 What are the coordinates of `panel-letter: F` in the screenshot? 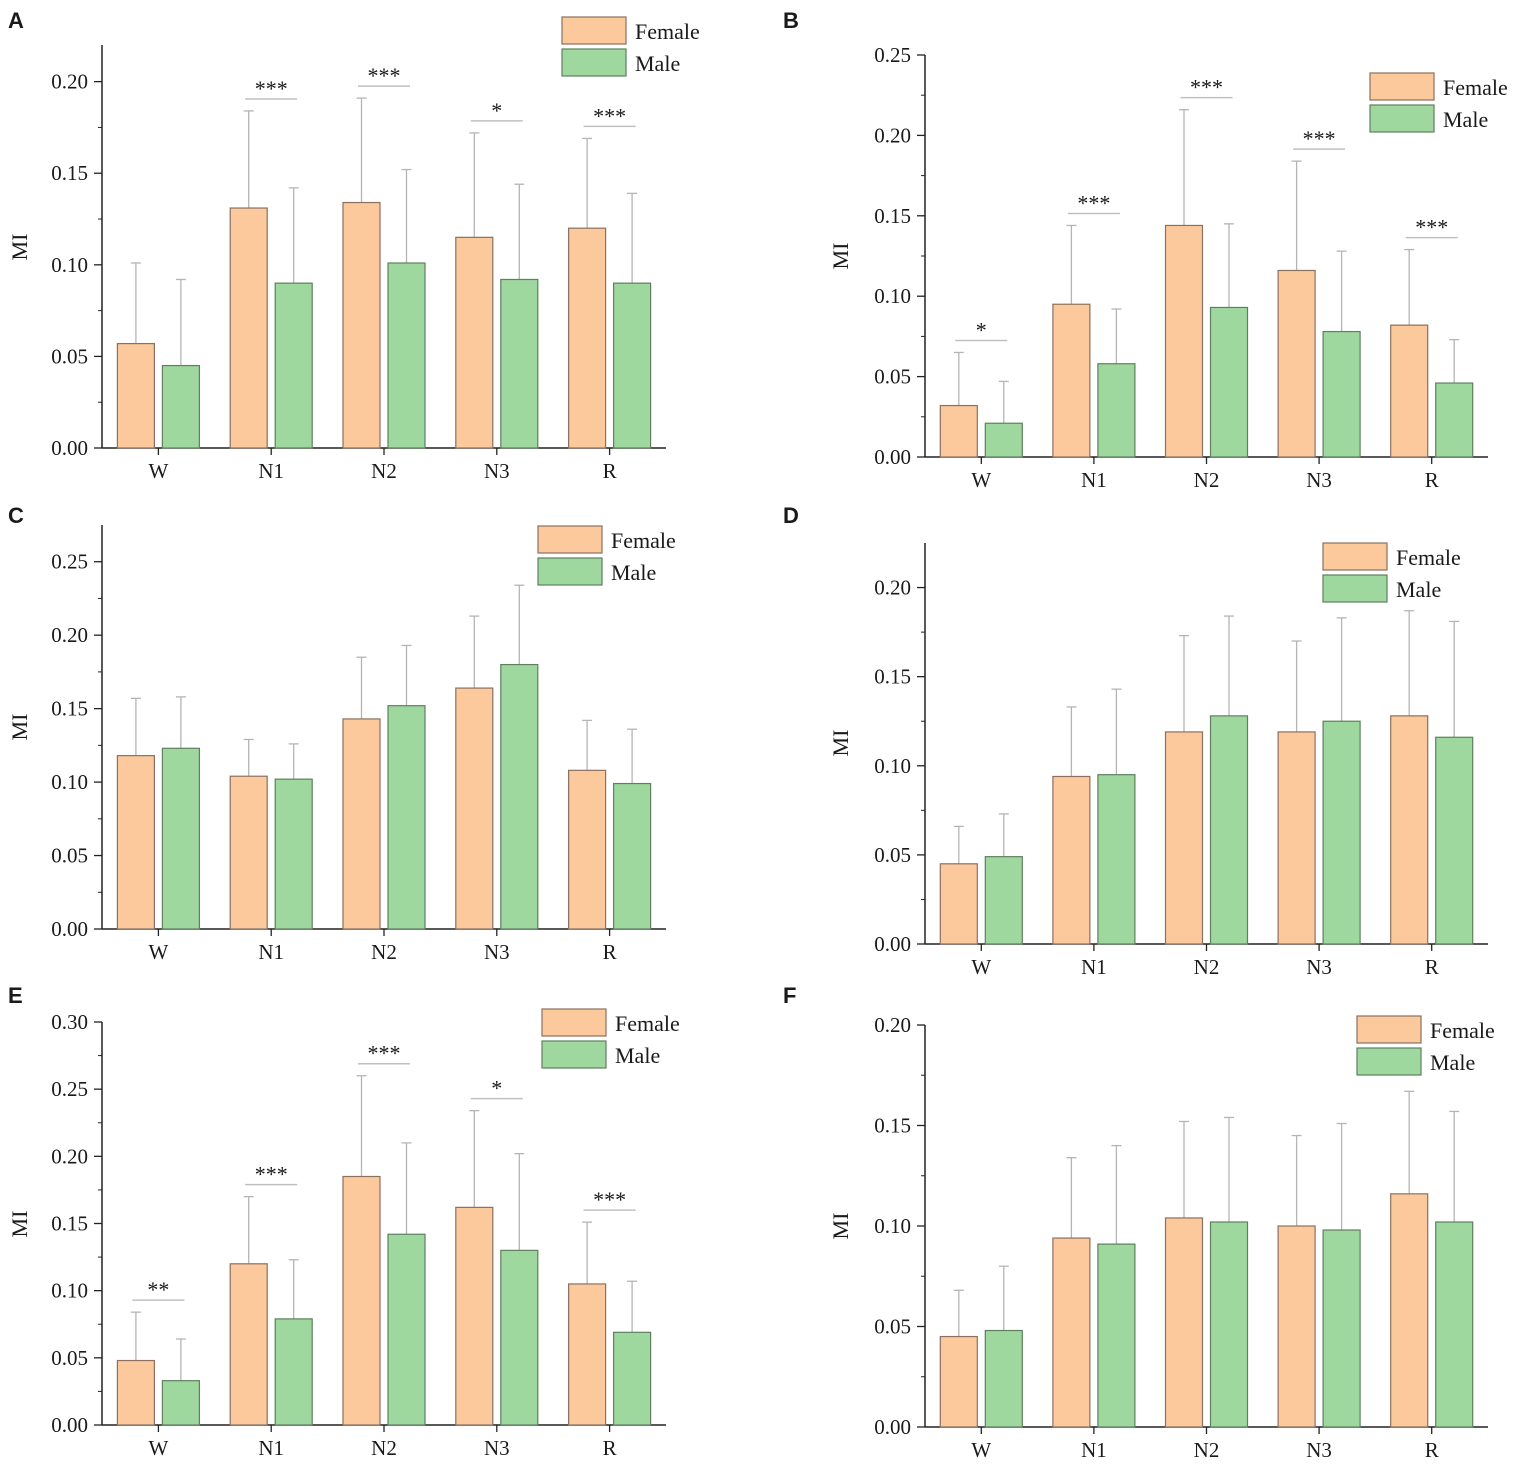 It's located at (789, 995).